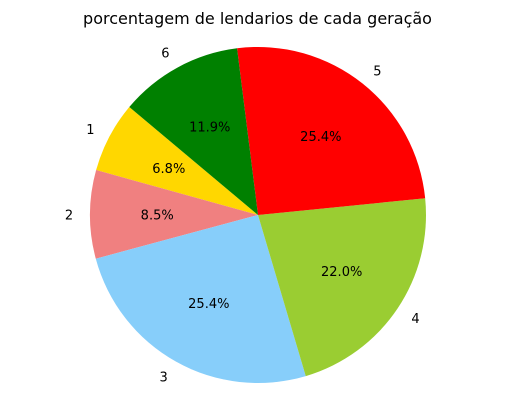 The image size is (515, 411). I want to click on slice-label-4: 4, so click(415, 319).